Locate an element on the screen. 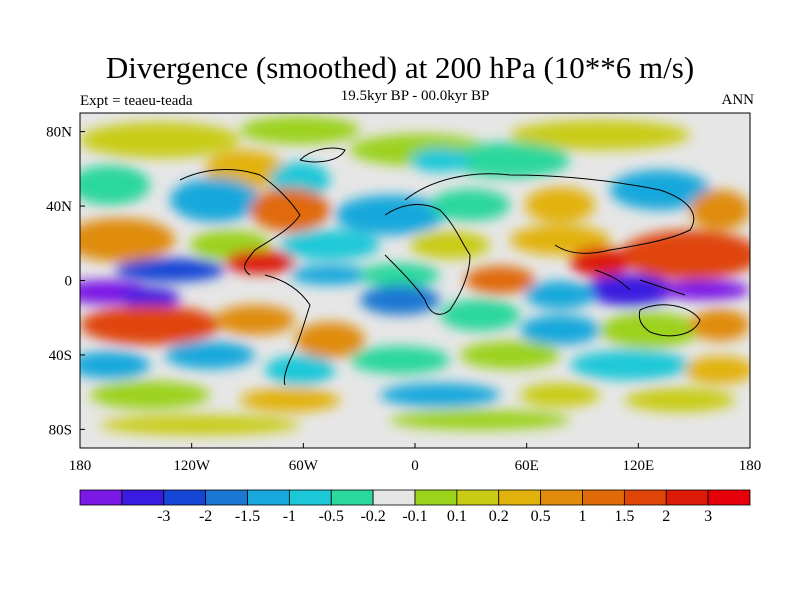 The height and width of the screenshot is (600, 800). colorbar-label: -0.2 is located at coordinates (373, 516).